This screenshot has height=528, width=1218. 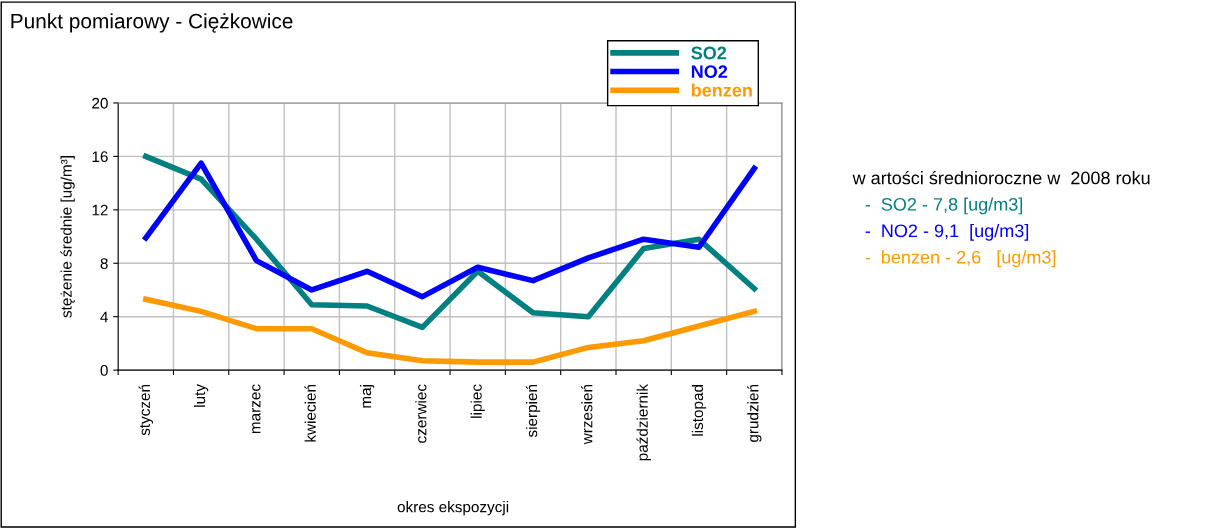 I want to click on legend-label: SO2, so click(x=709, y=53).